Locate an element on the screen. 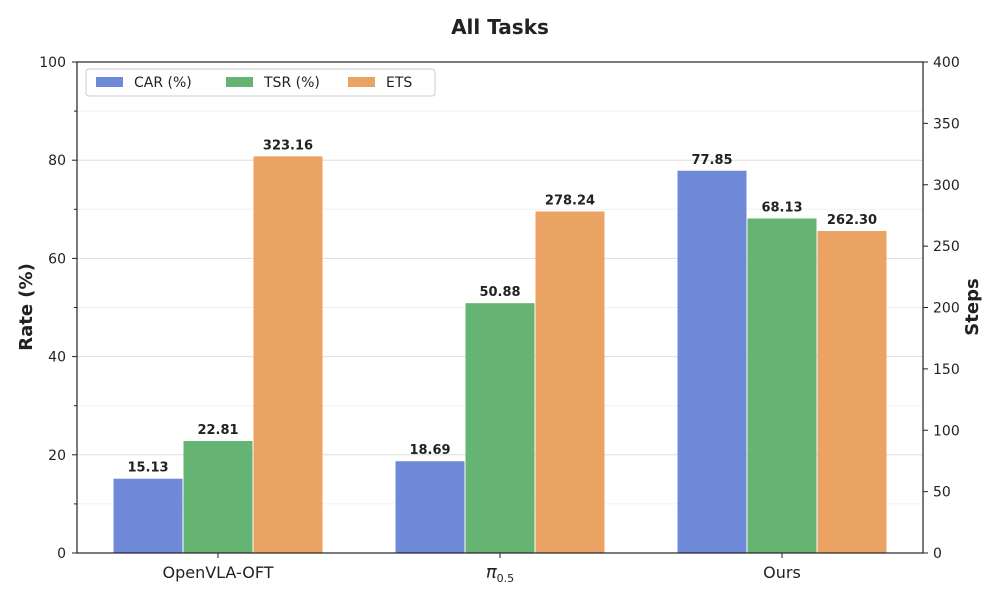 Image resolution: width=1000 pixels, height=600 pixels. category-label: OpenVLA-OFT is located at coordinates (217, 572).